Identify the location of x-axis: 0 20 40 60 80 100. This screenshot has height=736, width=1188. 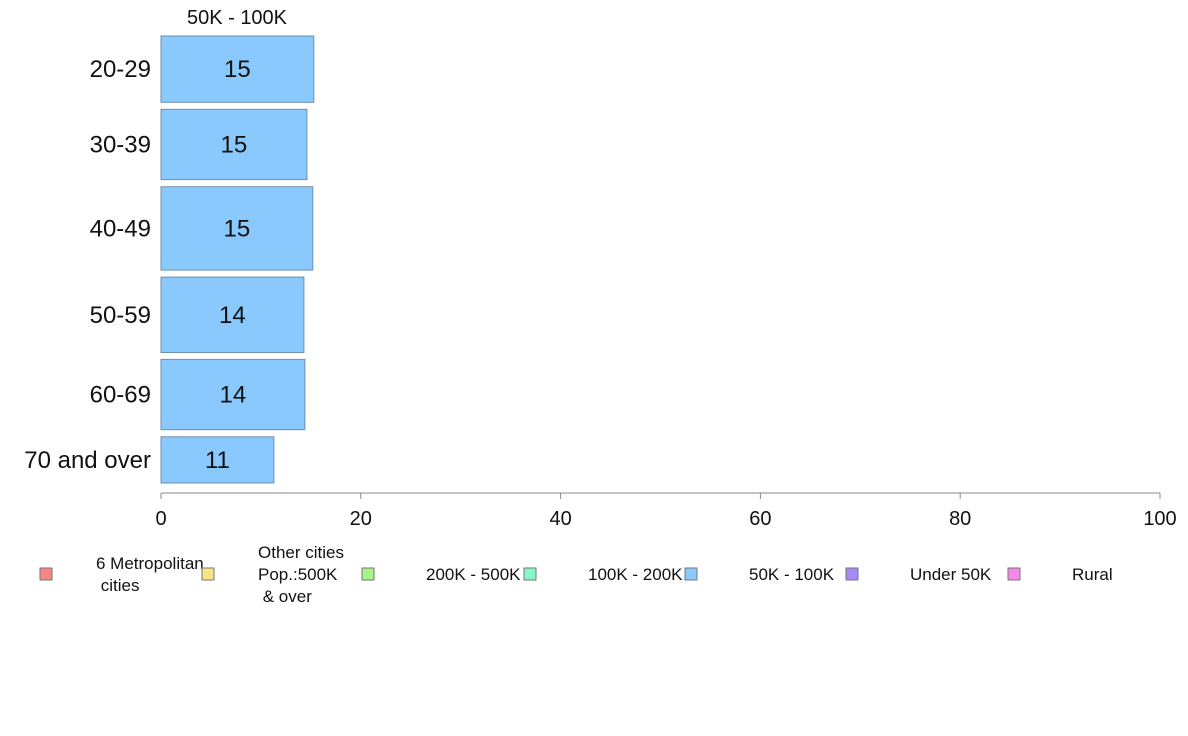
(666, 511).